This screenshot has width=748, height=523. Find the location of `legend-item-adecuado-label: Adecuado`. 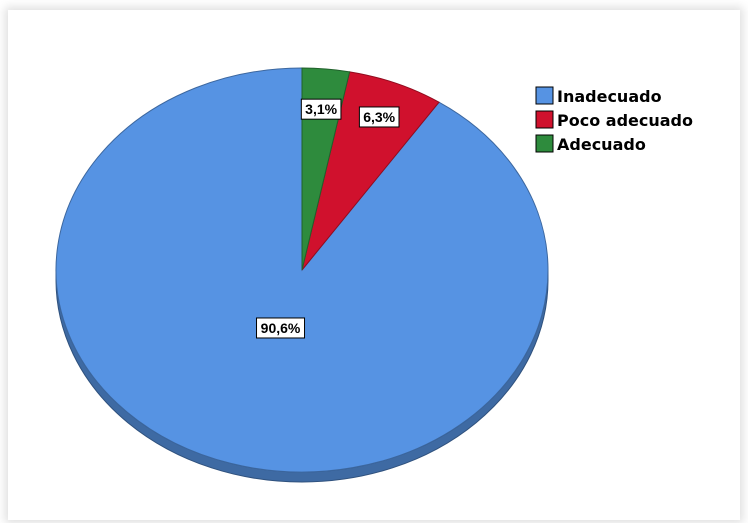

legend-item-adecuado-label: Adecuado is located at coordinates (601, 144).